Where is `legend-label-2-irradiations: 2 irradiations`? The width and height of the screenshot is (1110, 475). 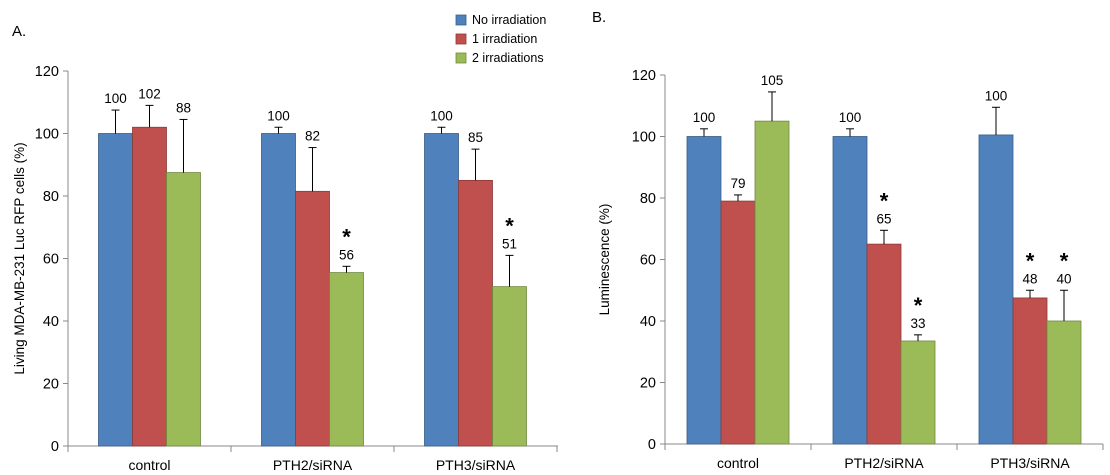 legend-label-2-irradiations: 2 irradiations is located at coordinates (508, 58).